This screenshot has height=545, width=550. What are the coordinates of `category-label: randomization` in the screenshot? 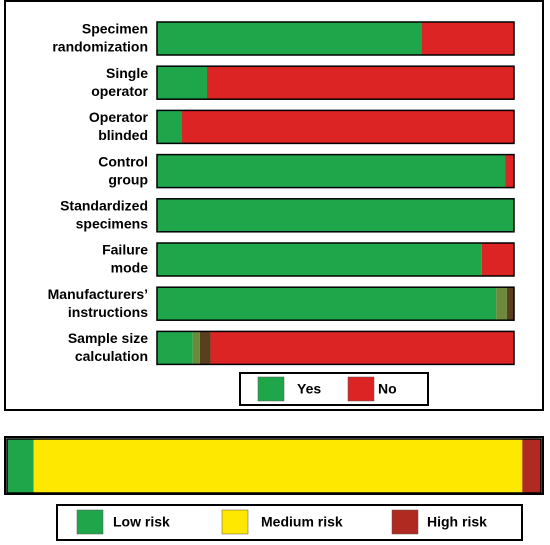 It's located at (100, 47).